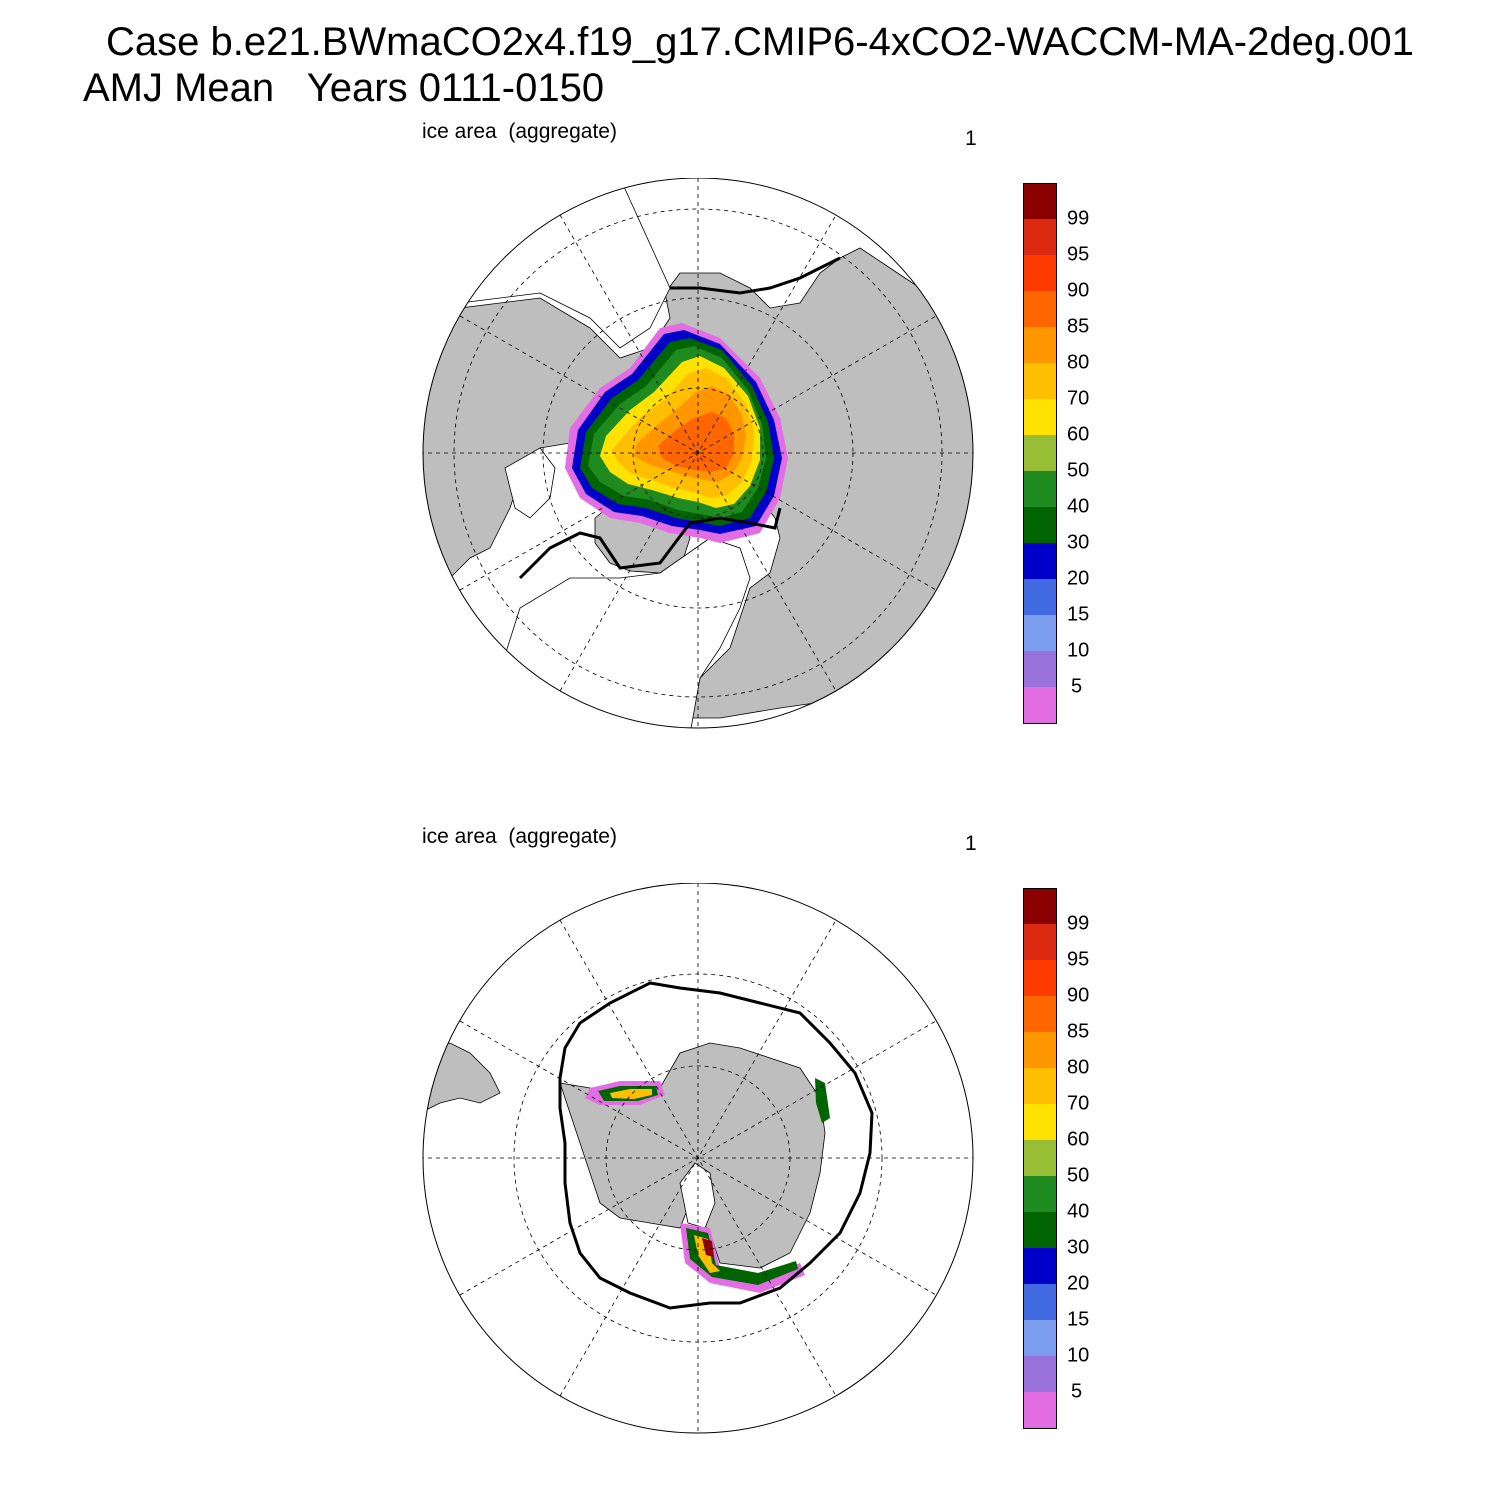  What do you see at coordinates (697, 1195) in the screenshot?
I see `ross-sea` at bounding box center [697, 1195].